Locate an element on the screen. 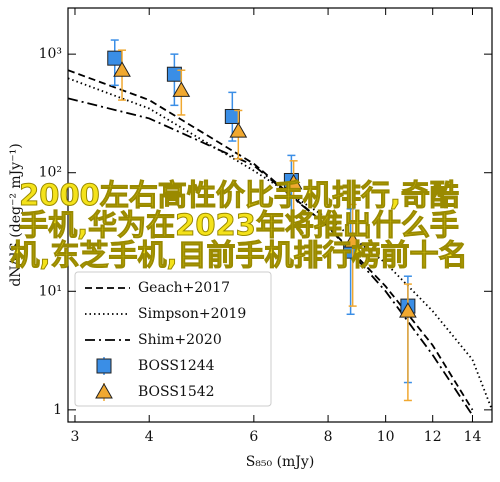  legend-label: Shim+2020 is located at coordinates (180, 340).